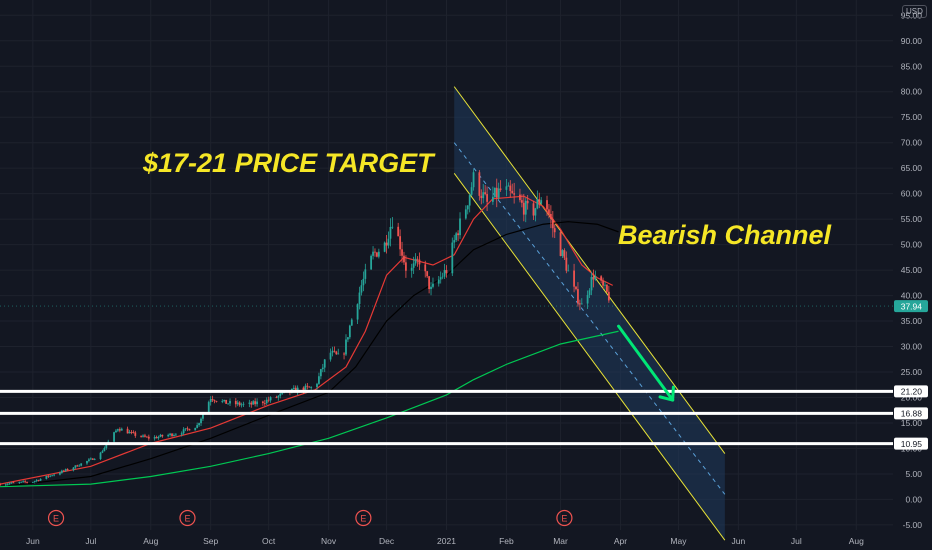  I want to click on time-tick-label: Jun, so click(33, 541).